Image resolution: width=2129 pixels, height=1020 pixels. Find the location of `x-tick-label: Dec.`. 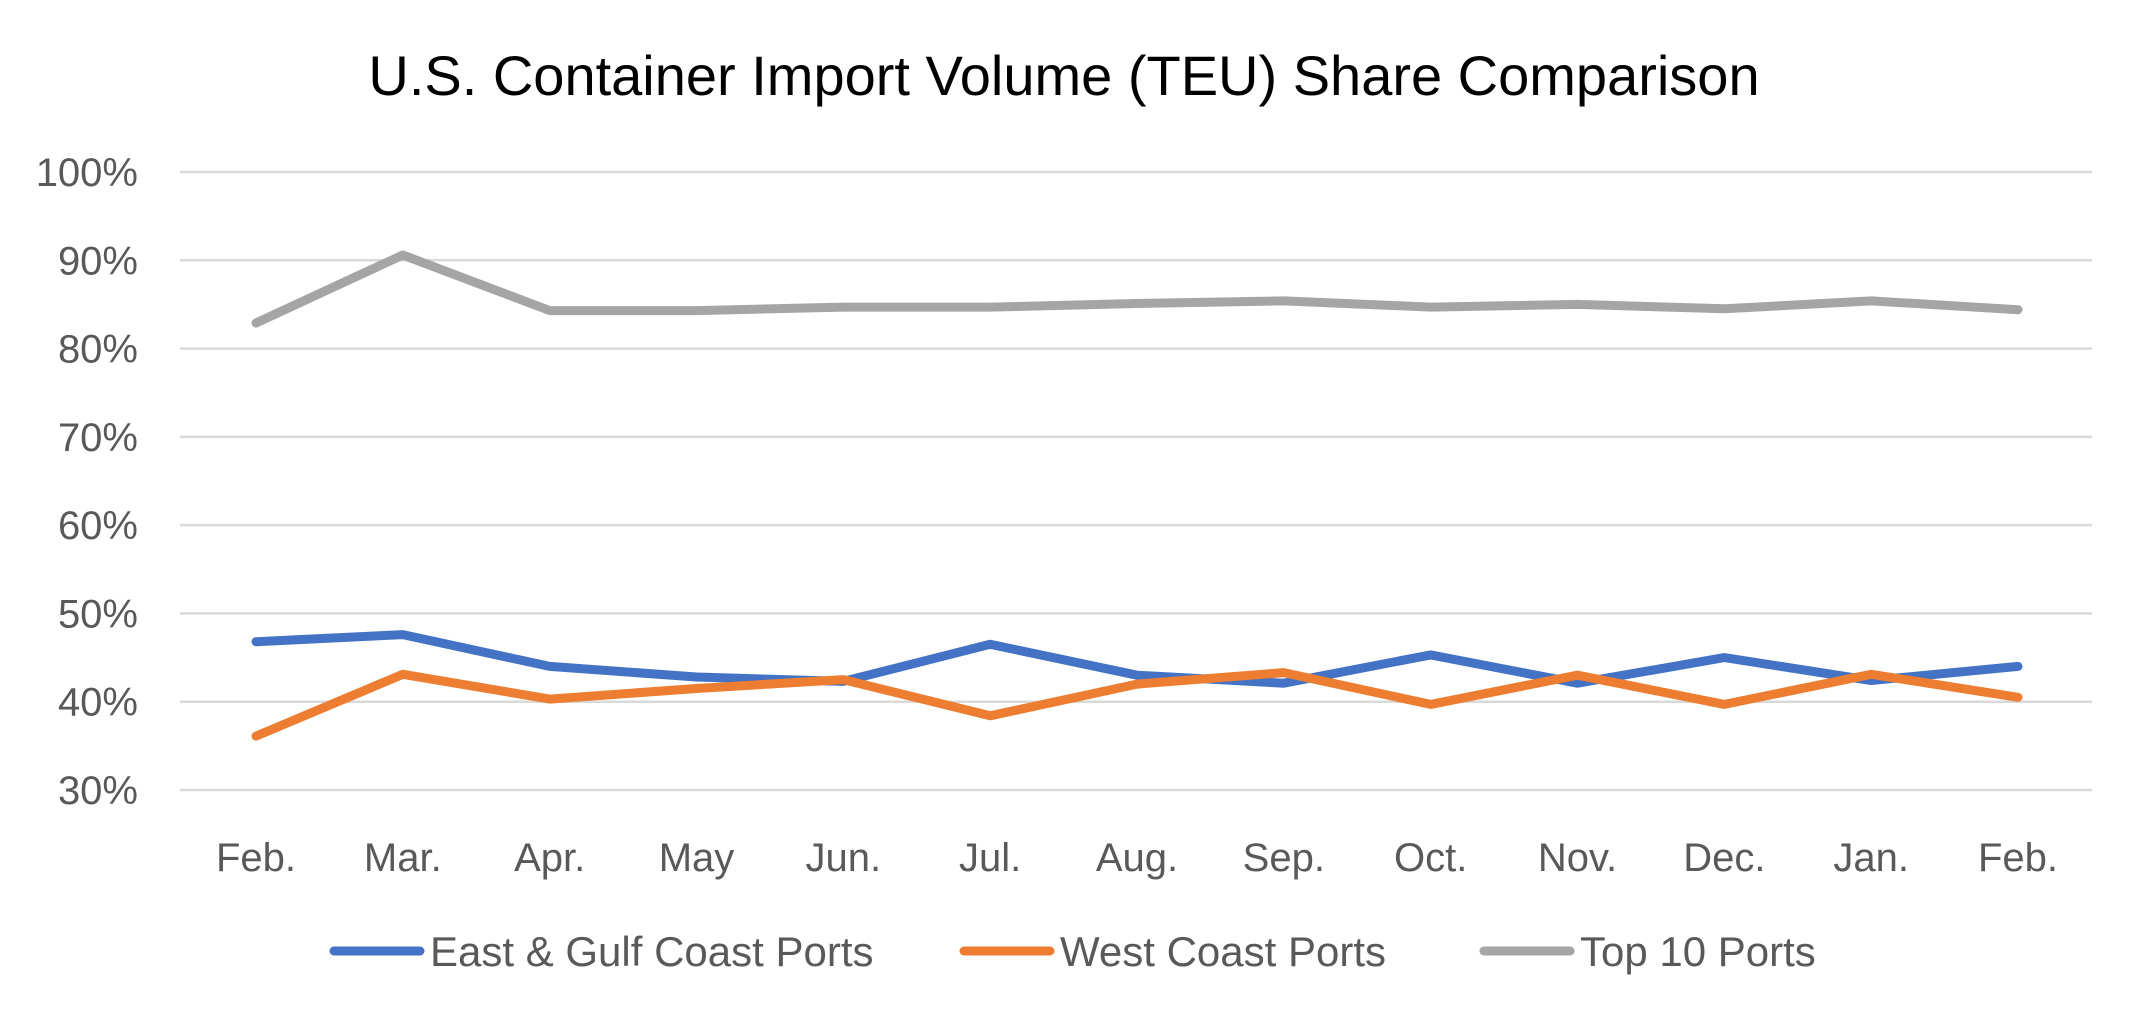

x-tick-label: Dec. is located at coordinates (1724, 858).